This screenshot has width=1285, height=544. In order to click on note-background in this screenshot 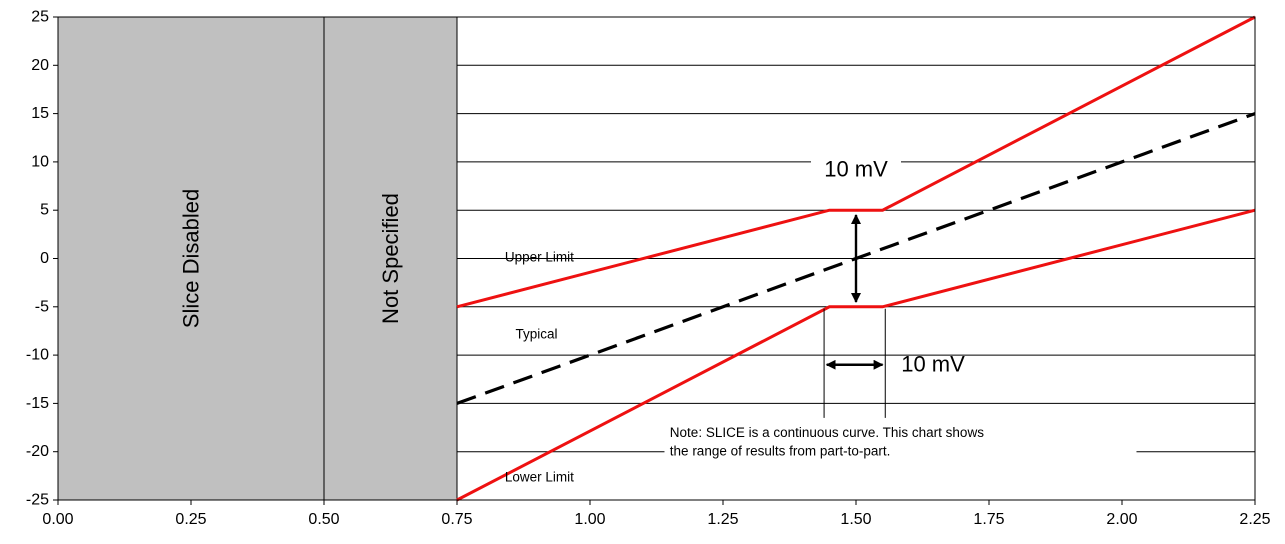, I will do `click(900, 442)`.